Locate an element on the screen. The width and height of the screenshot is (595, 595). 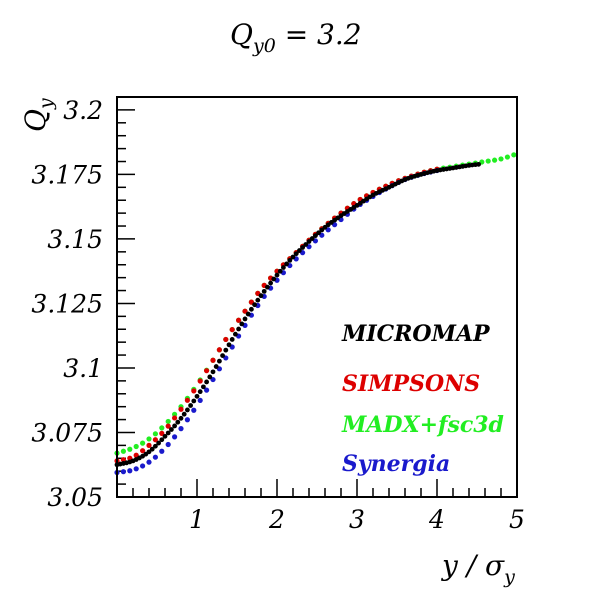
y-tick-label: 3.175 is located at coordinates (67, 174).